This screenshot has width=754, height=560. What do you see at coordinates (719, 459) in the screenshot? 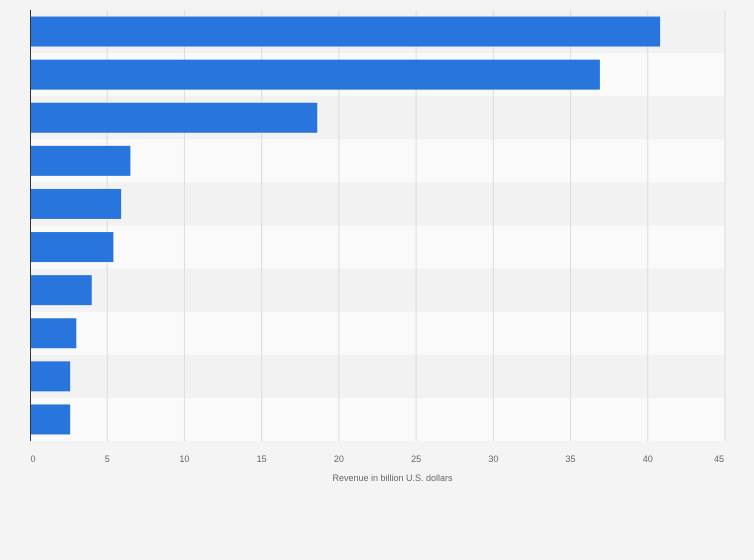
I see `x-tick-label: 45` at bounding box center [719, 459].